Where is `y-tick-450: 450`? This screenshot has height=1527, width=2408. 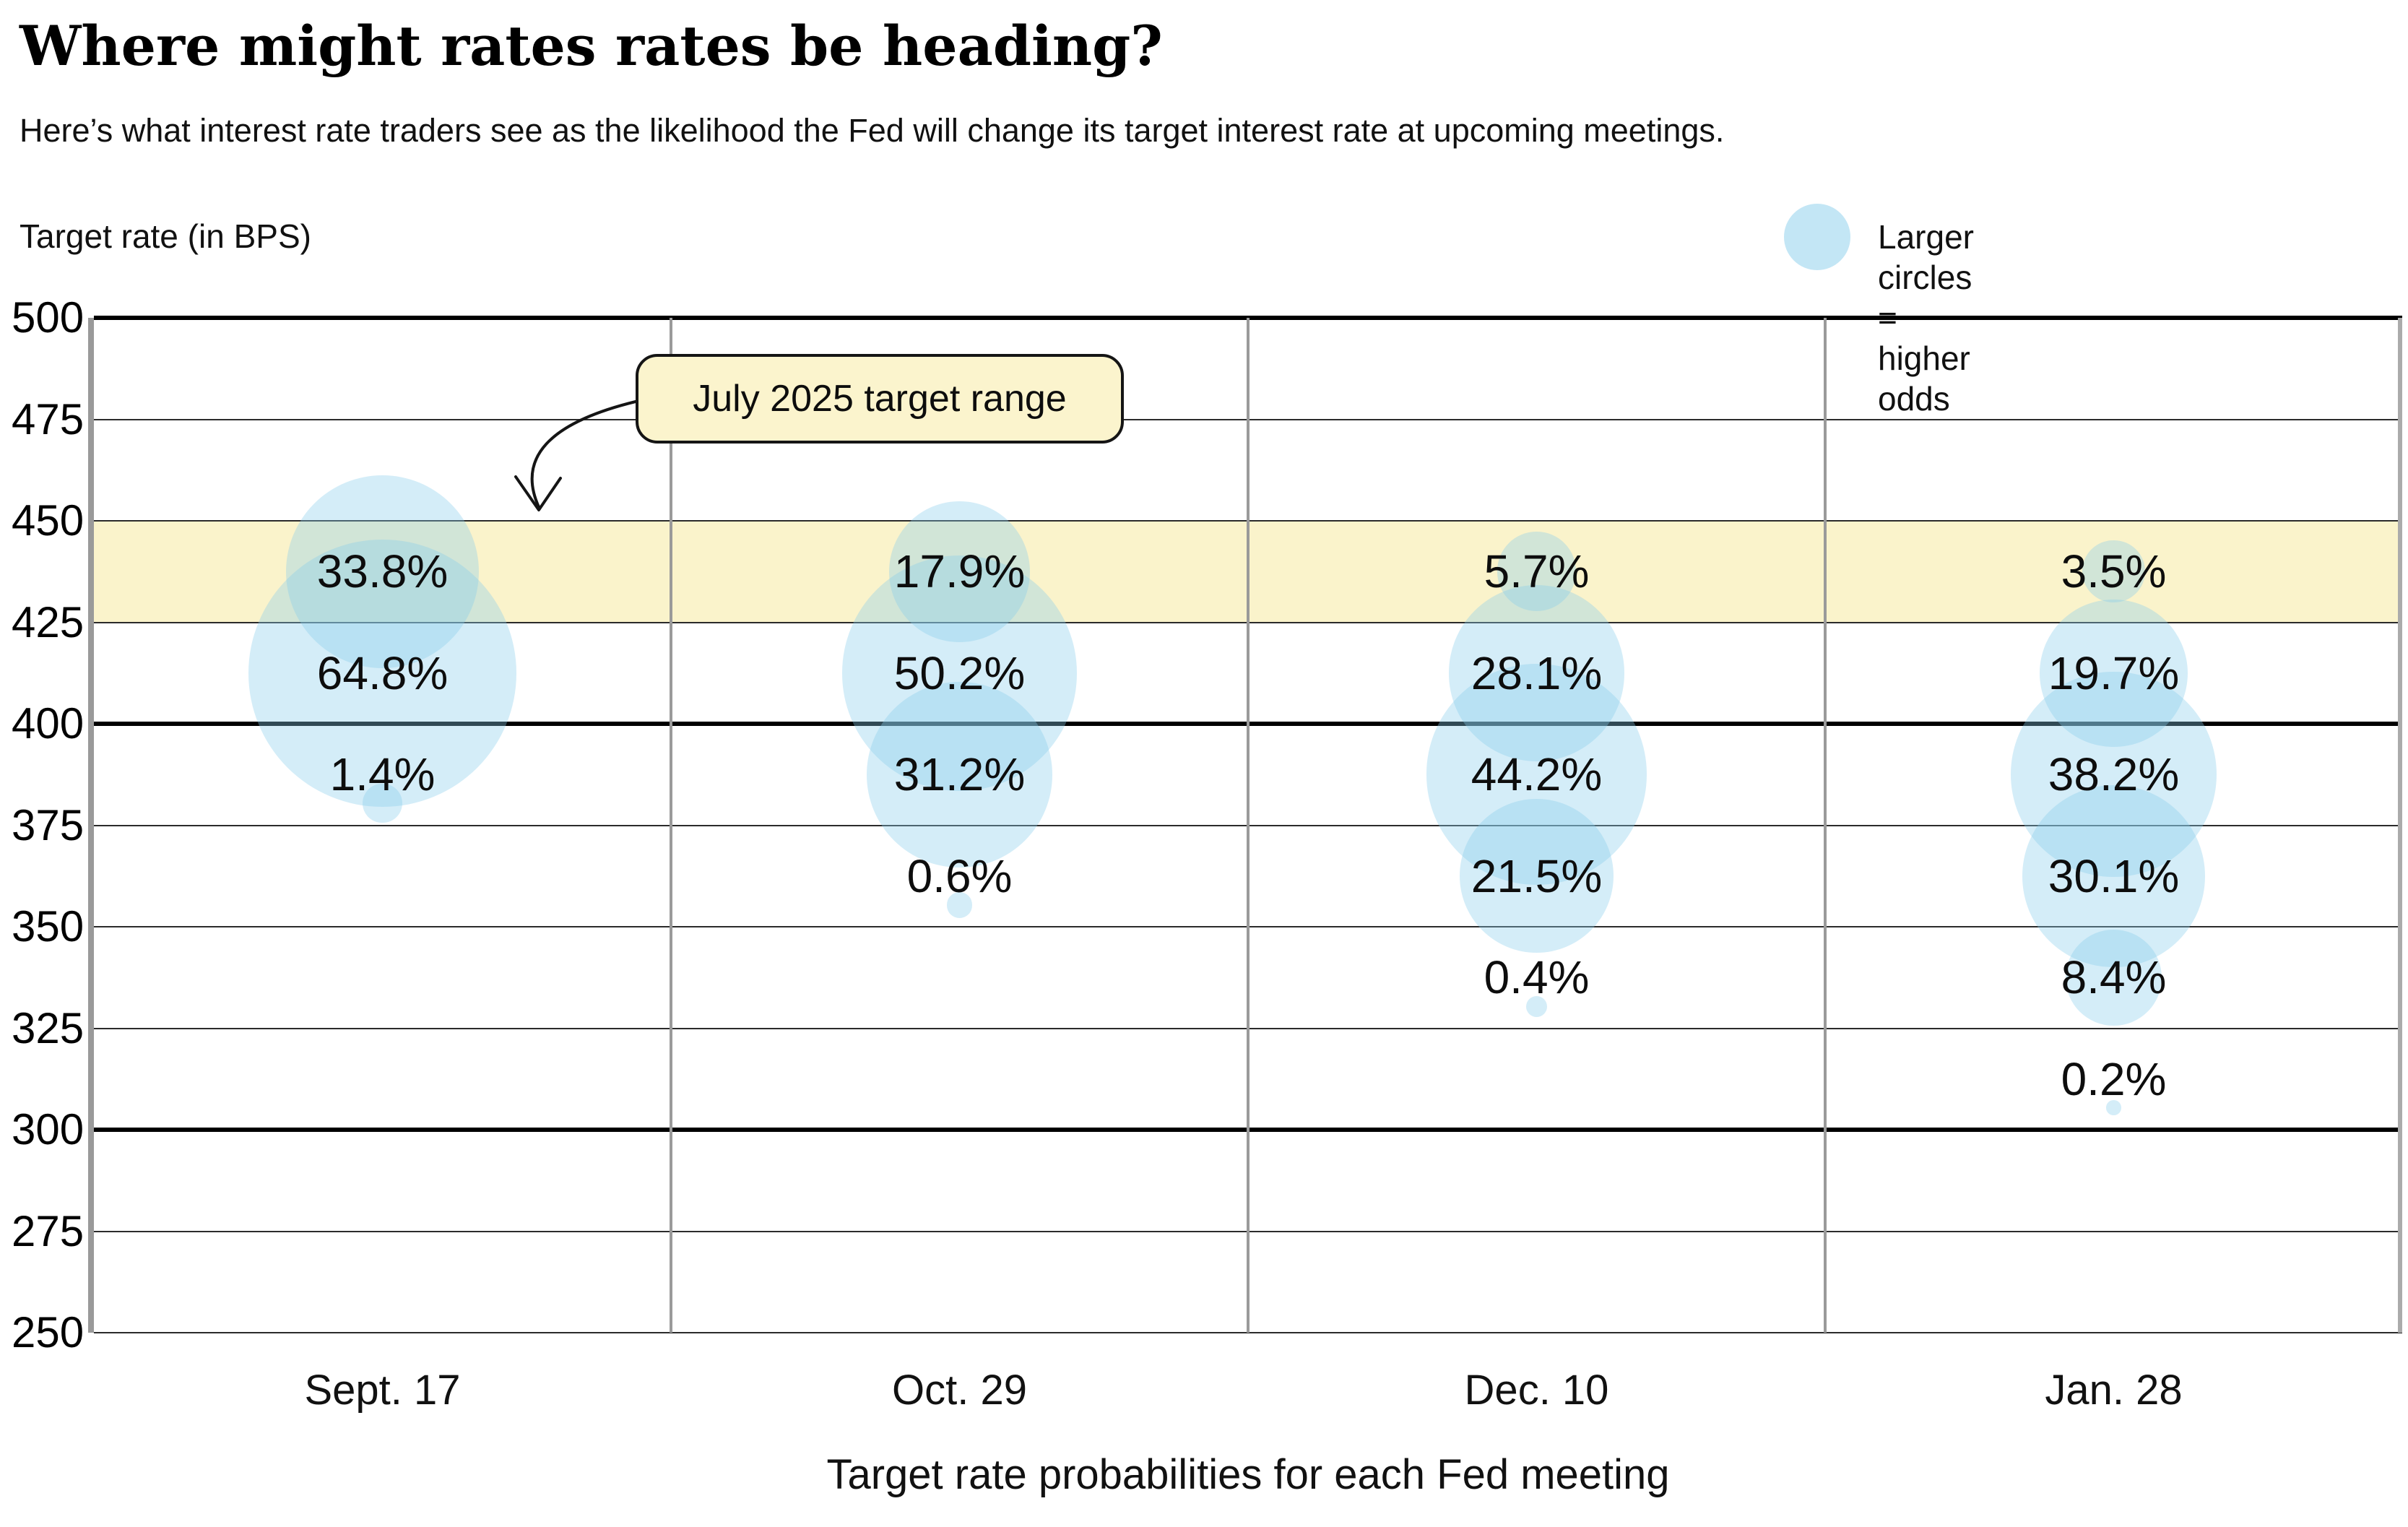
y-tick-450: 450 is located at coordinates (49, 520).